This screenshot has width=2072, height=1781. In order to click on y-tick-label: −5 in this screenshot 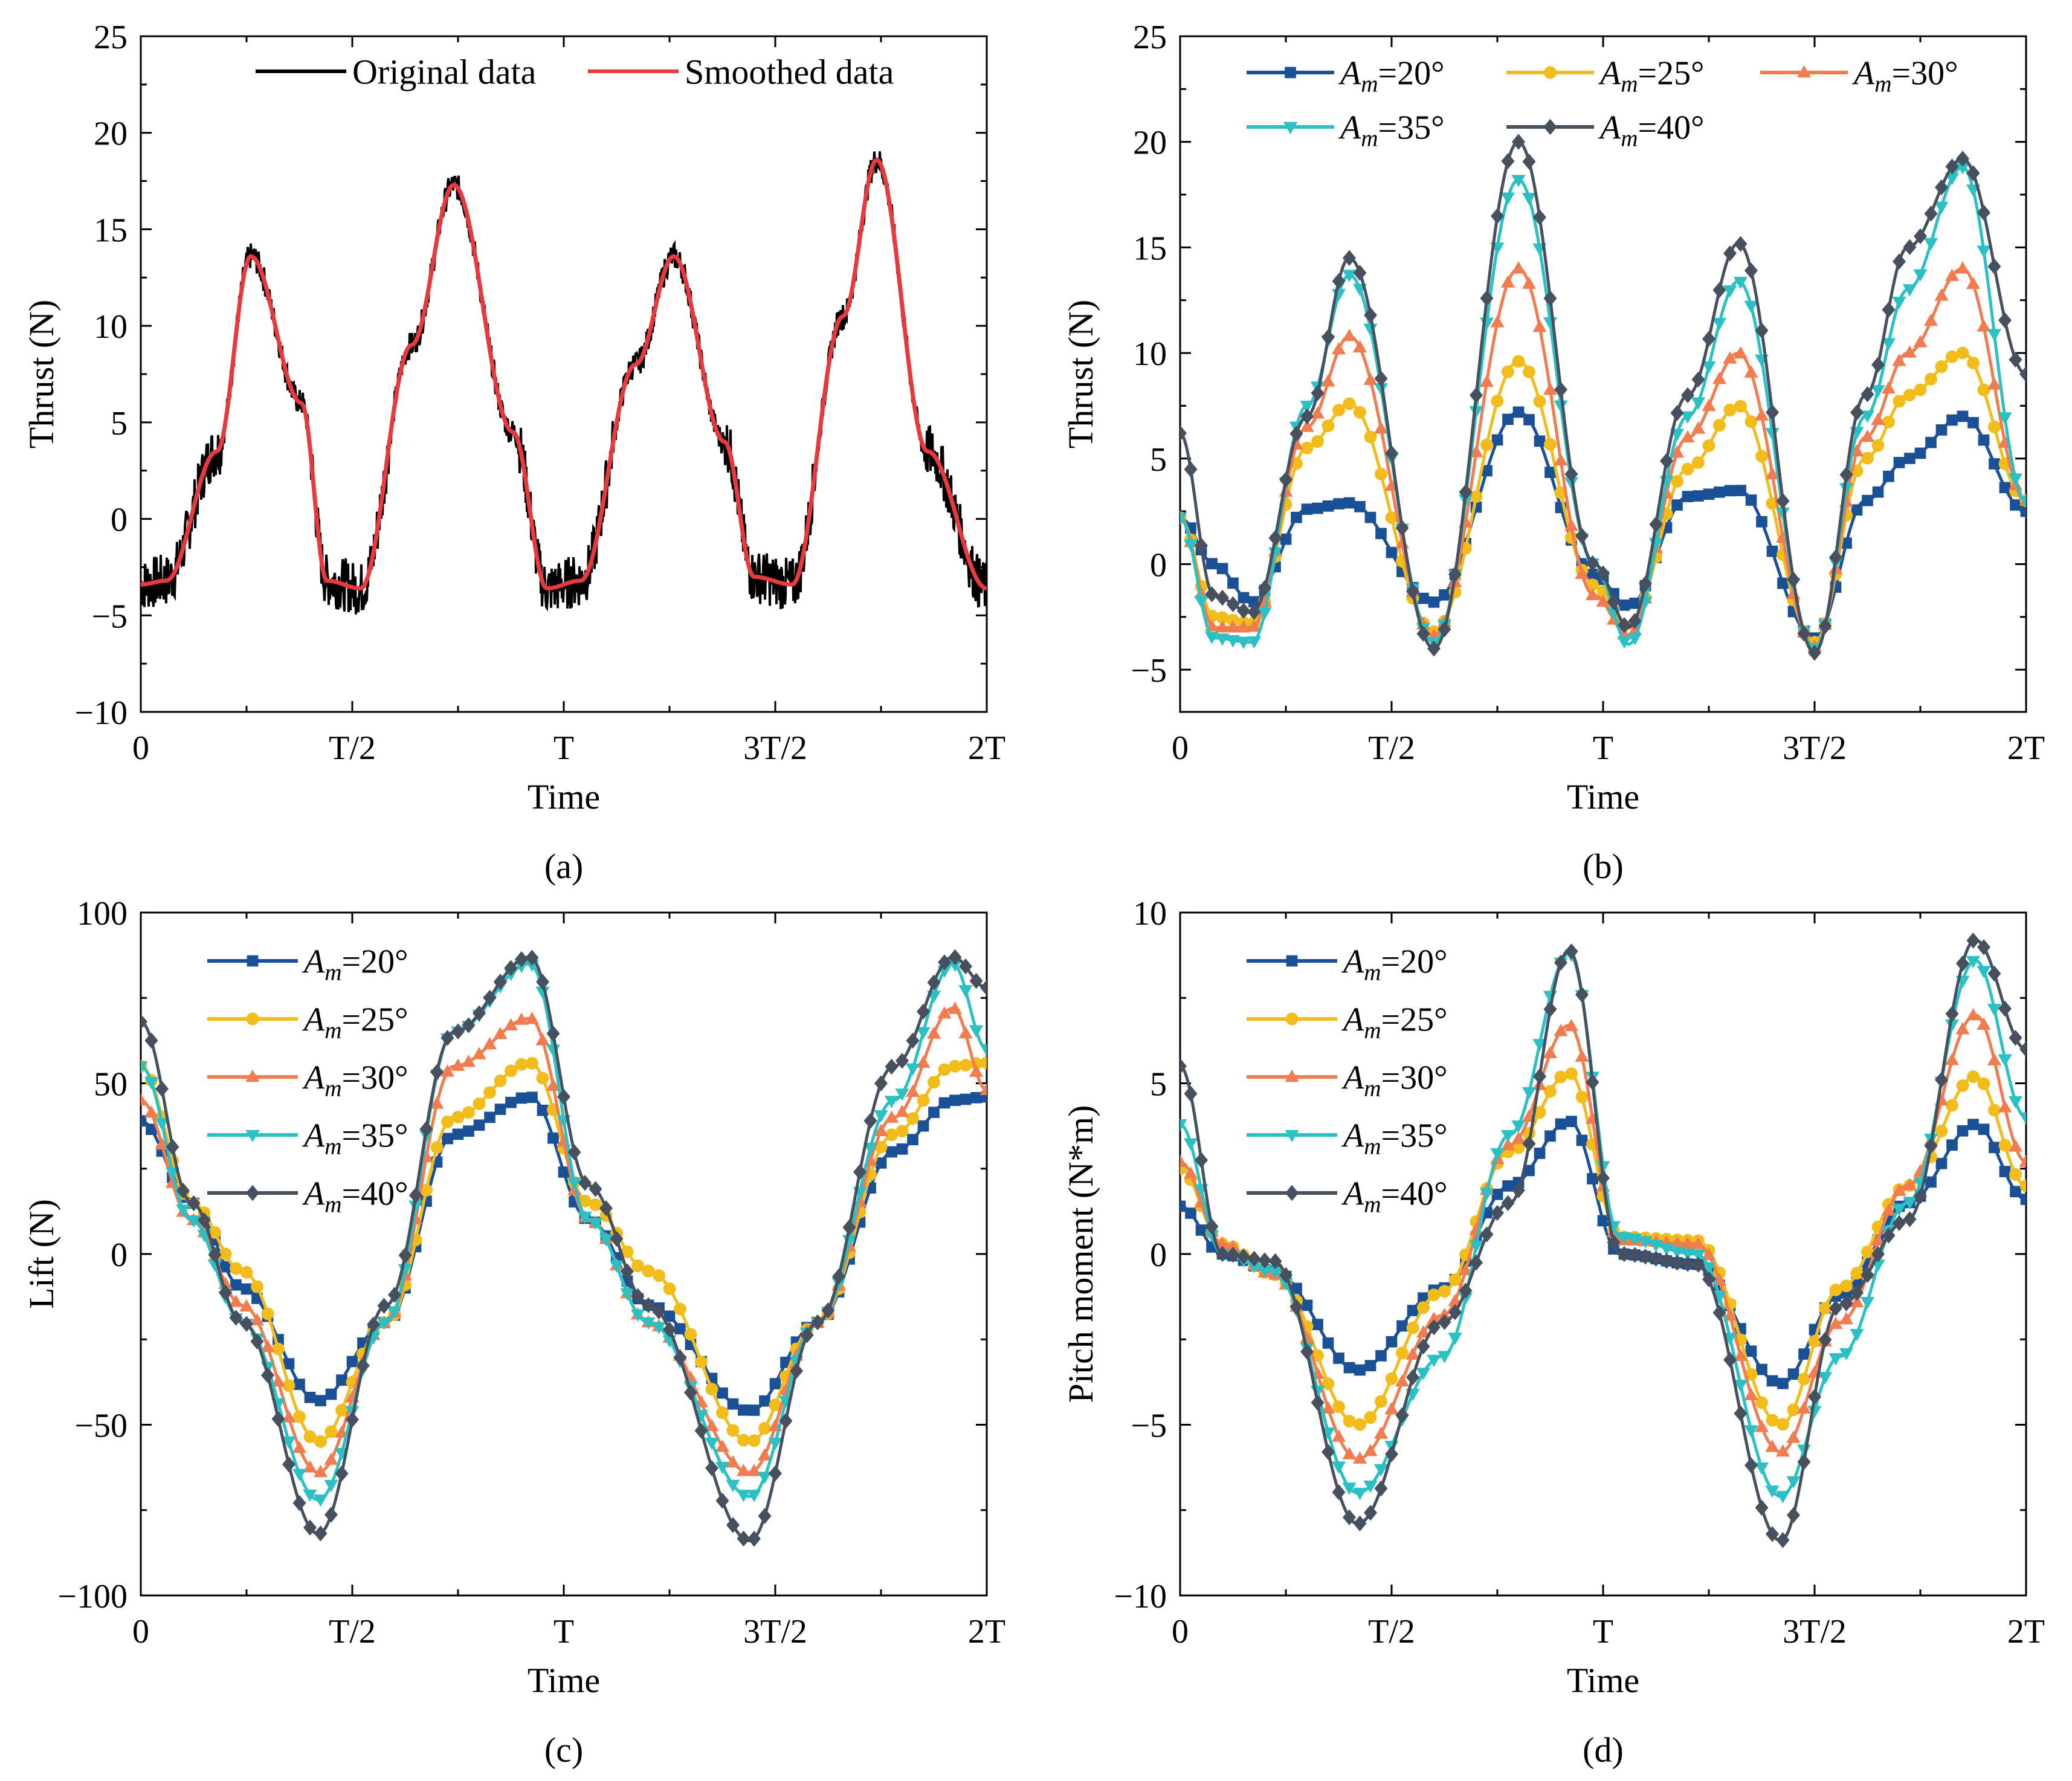, I will do `click(109, 616)`.